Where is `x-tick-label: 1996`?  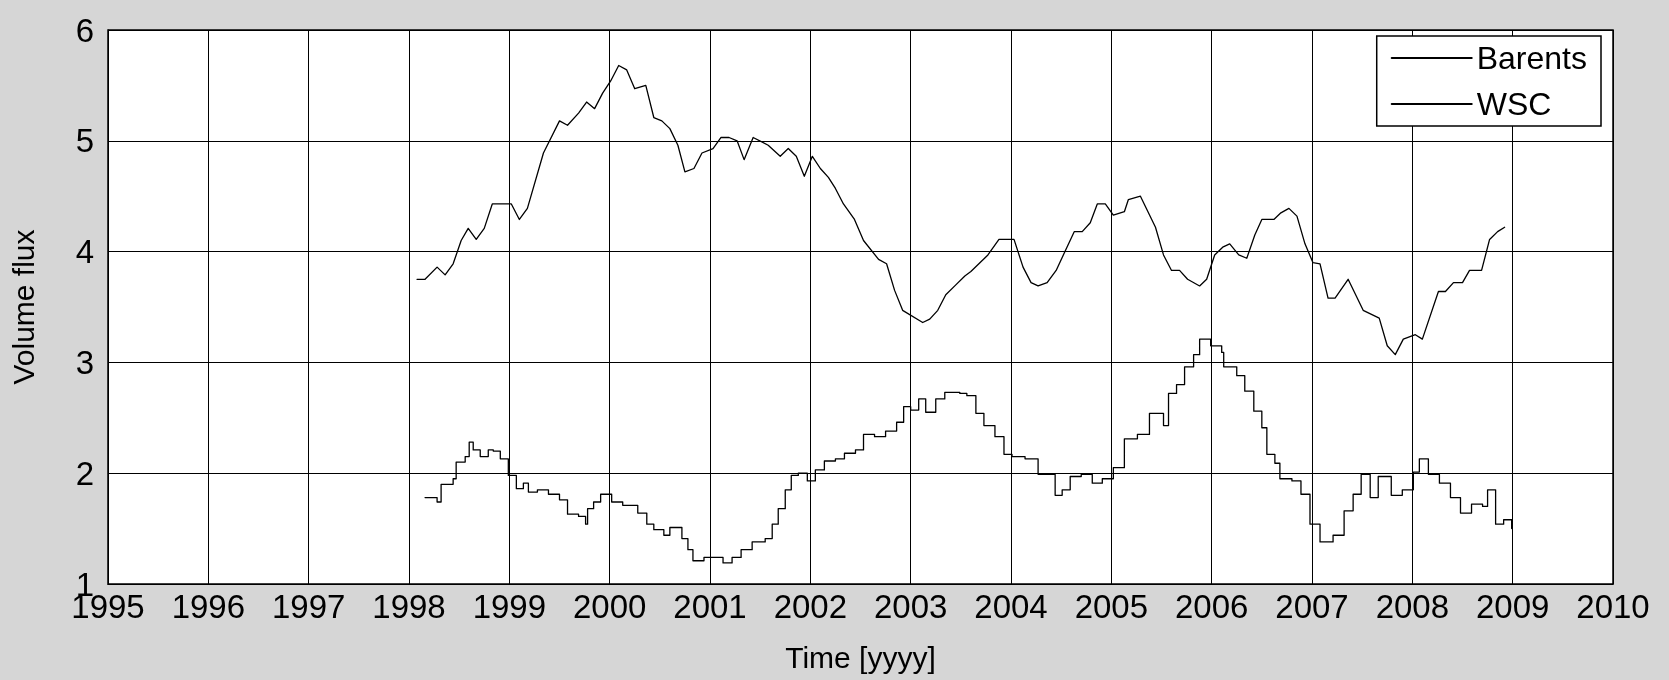
x-tick-label: 1996 is located at coordinates (208, 606).